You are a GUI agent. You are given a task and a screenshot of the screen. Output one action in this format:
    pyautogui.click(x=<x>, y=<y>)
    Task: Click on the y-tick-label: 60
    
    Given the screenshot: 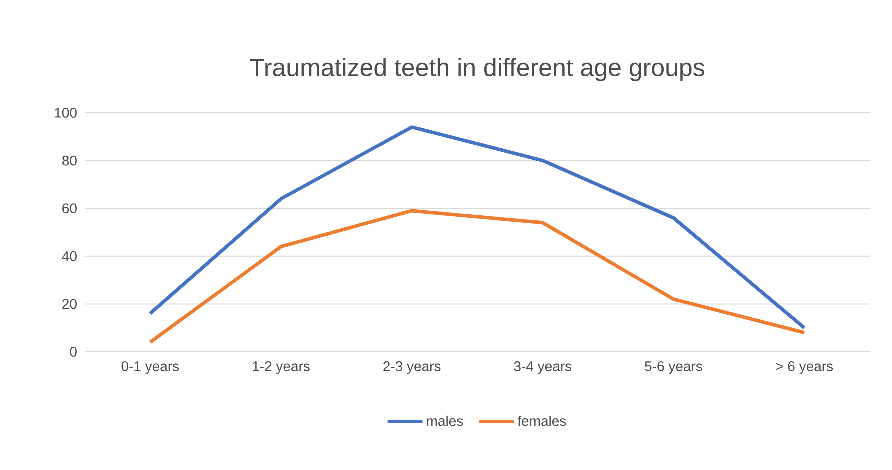 What is the action you would take?
    pyautogui.click(x=69, y=209)
    